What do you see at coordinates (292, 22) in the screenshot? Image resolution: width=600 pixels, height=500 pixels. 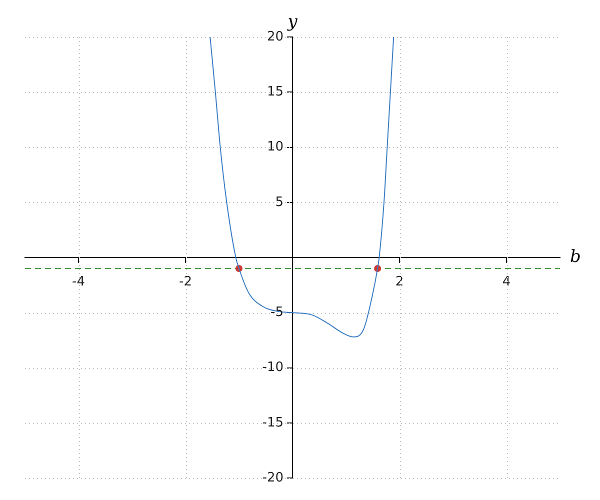 I see `y-axis-title: y` at bounding box center [292, 22].